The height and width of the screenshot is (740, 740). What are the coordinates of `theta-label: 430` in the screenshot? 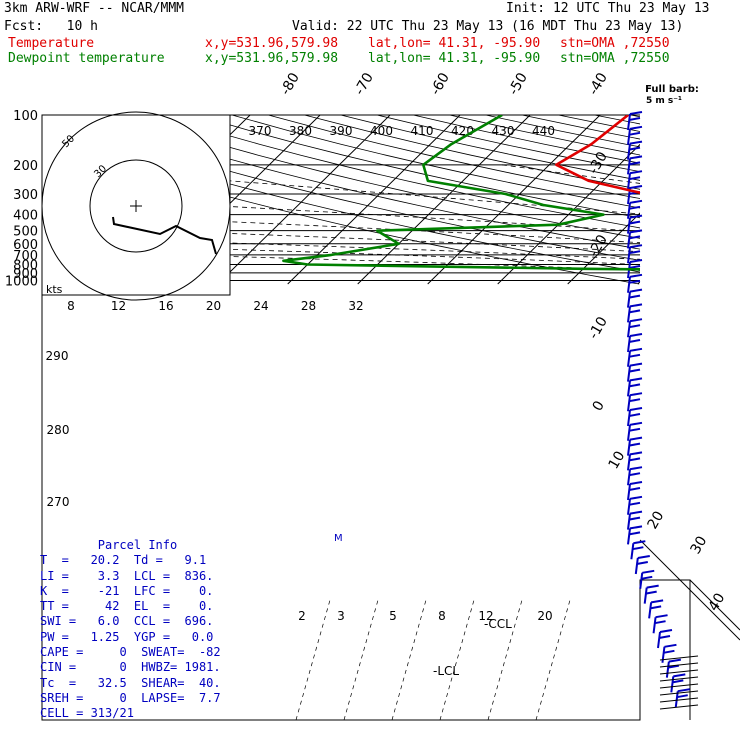 It's located at (503, 131).